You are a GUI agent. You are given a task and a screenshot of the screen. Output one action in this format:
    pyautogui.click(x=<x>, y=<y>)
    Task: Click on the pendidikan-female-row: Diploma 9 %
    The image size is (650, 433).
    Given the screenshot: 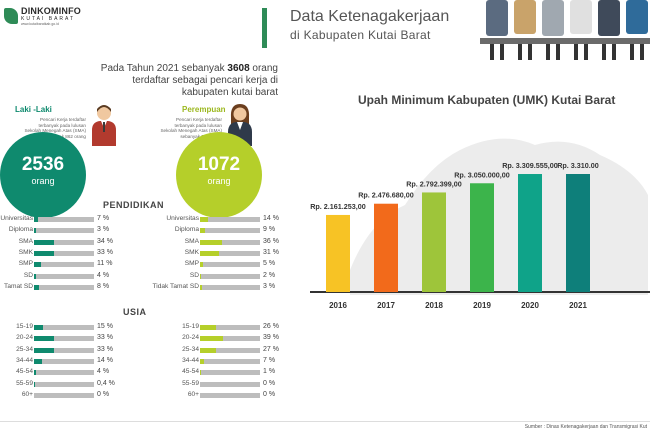 What is the action you would take?
    pyautogui.click(x=205, y=231)
    